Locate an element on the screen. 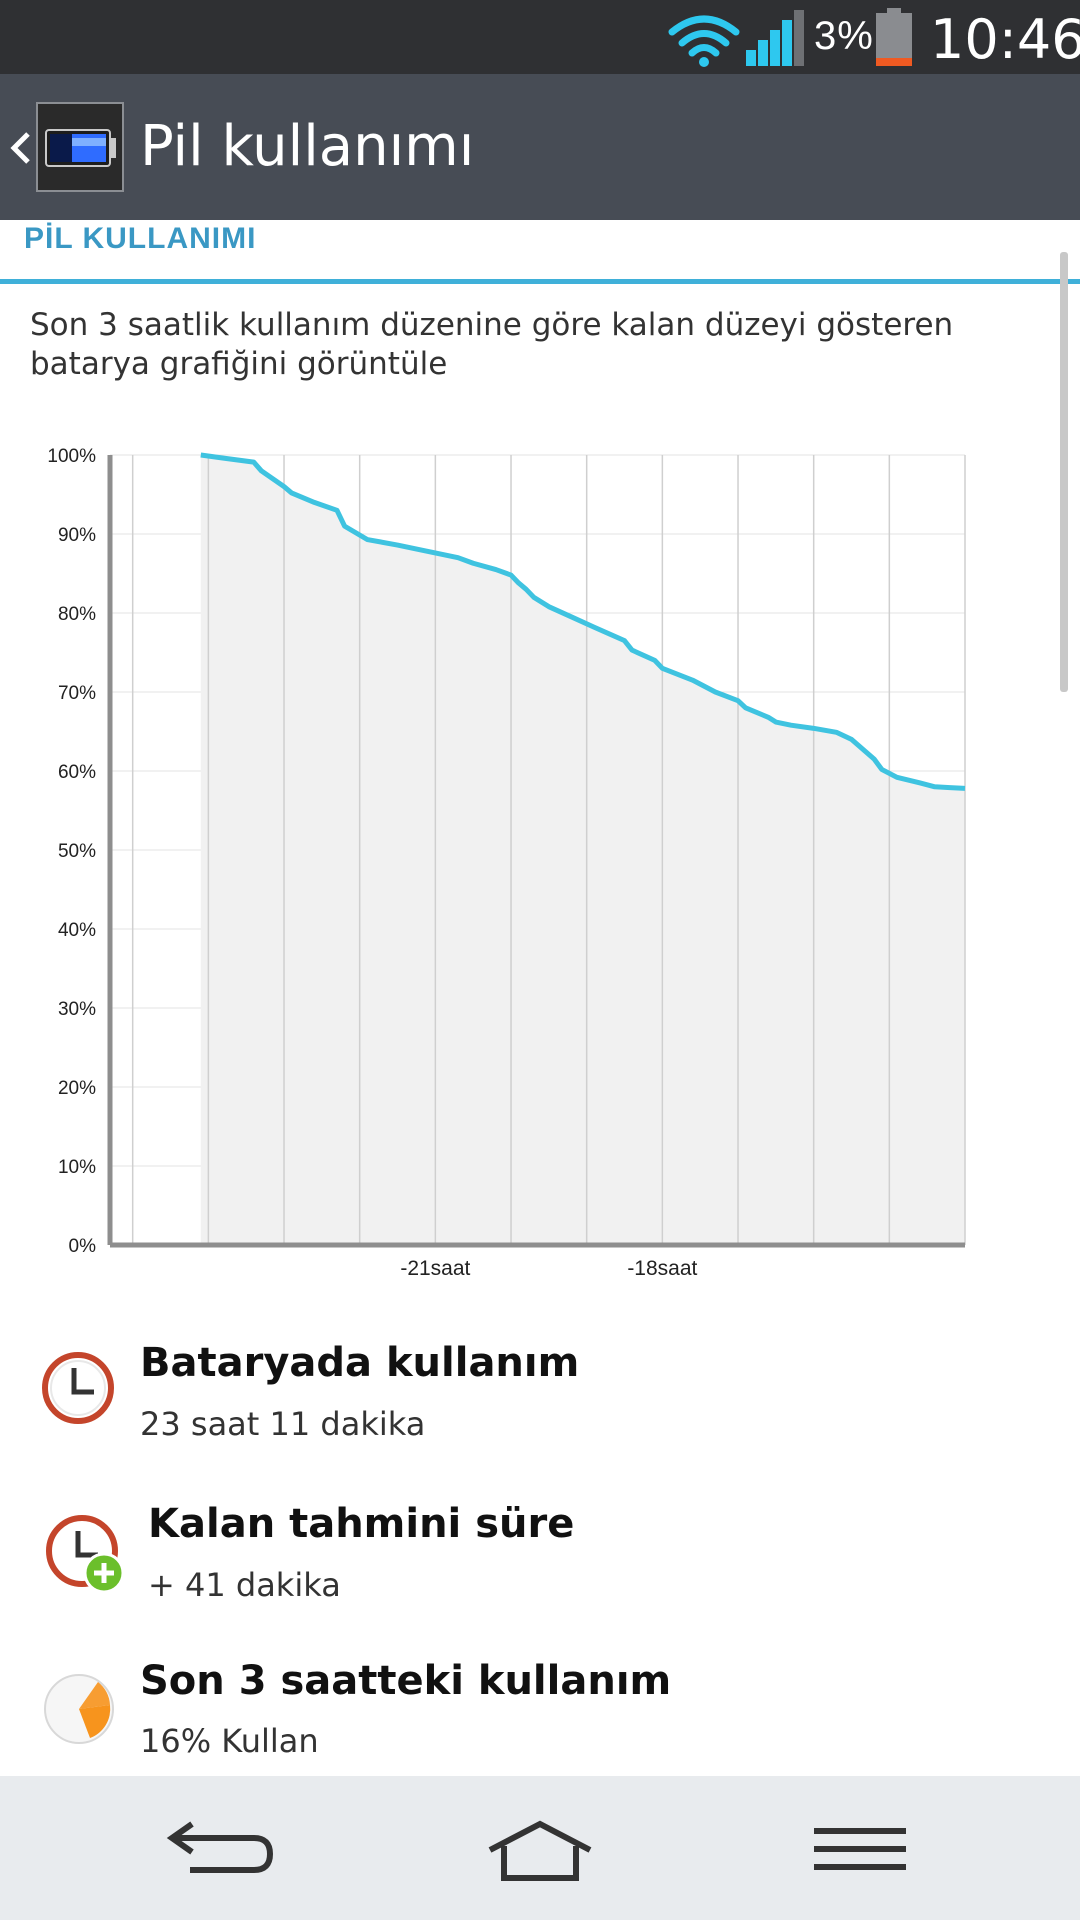  signal-icon is located at coordinates (775, 38).